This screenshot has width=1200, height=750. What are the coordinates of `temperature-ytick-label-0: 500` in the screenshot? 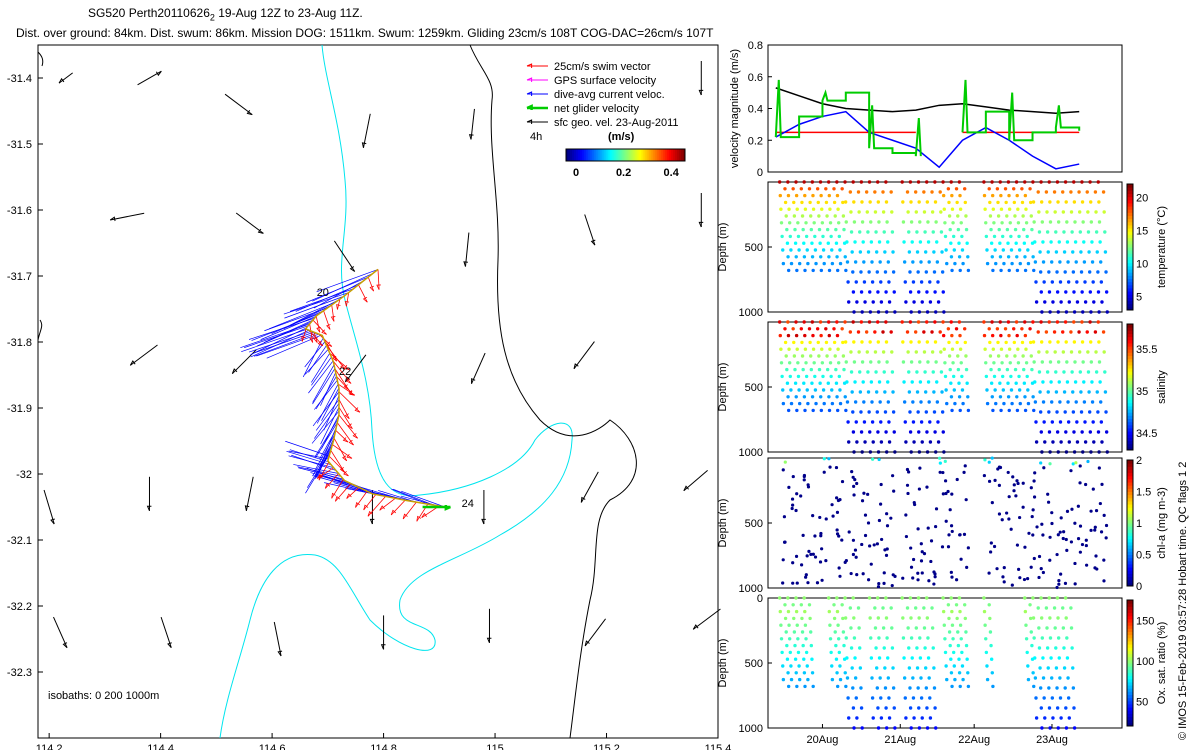 It's located at (754, 248).